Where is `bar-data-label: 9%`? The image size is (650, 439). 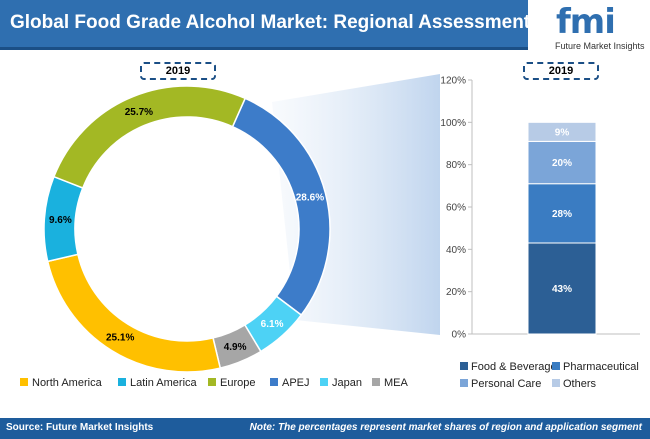 bar-data-label: 9% is located at coordinates (562, 132).